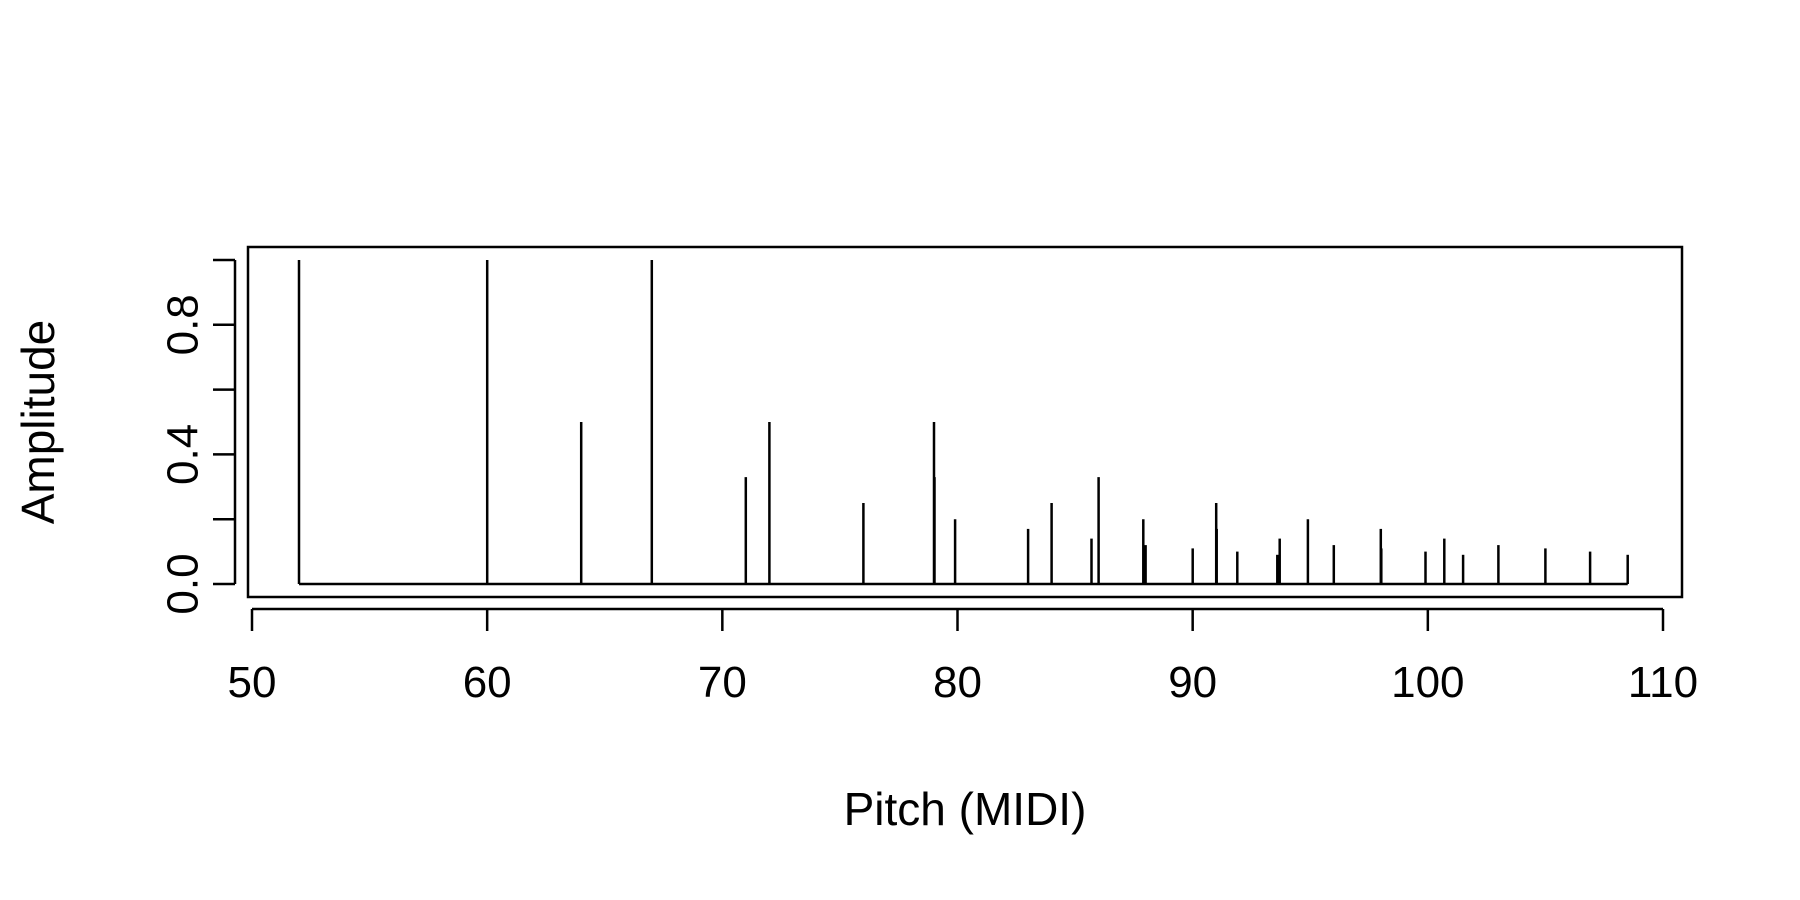 The width and height of the screenshot is (1800, 900). Describe the element at coordinates (487, 682) in the screenshot. I see `x-tick-label: 60` at that location.